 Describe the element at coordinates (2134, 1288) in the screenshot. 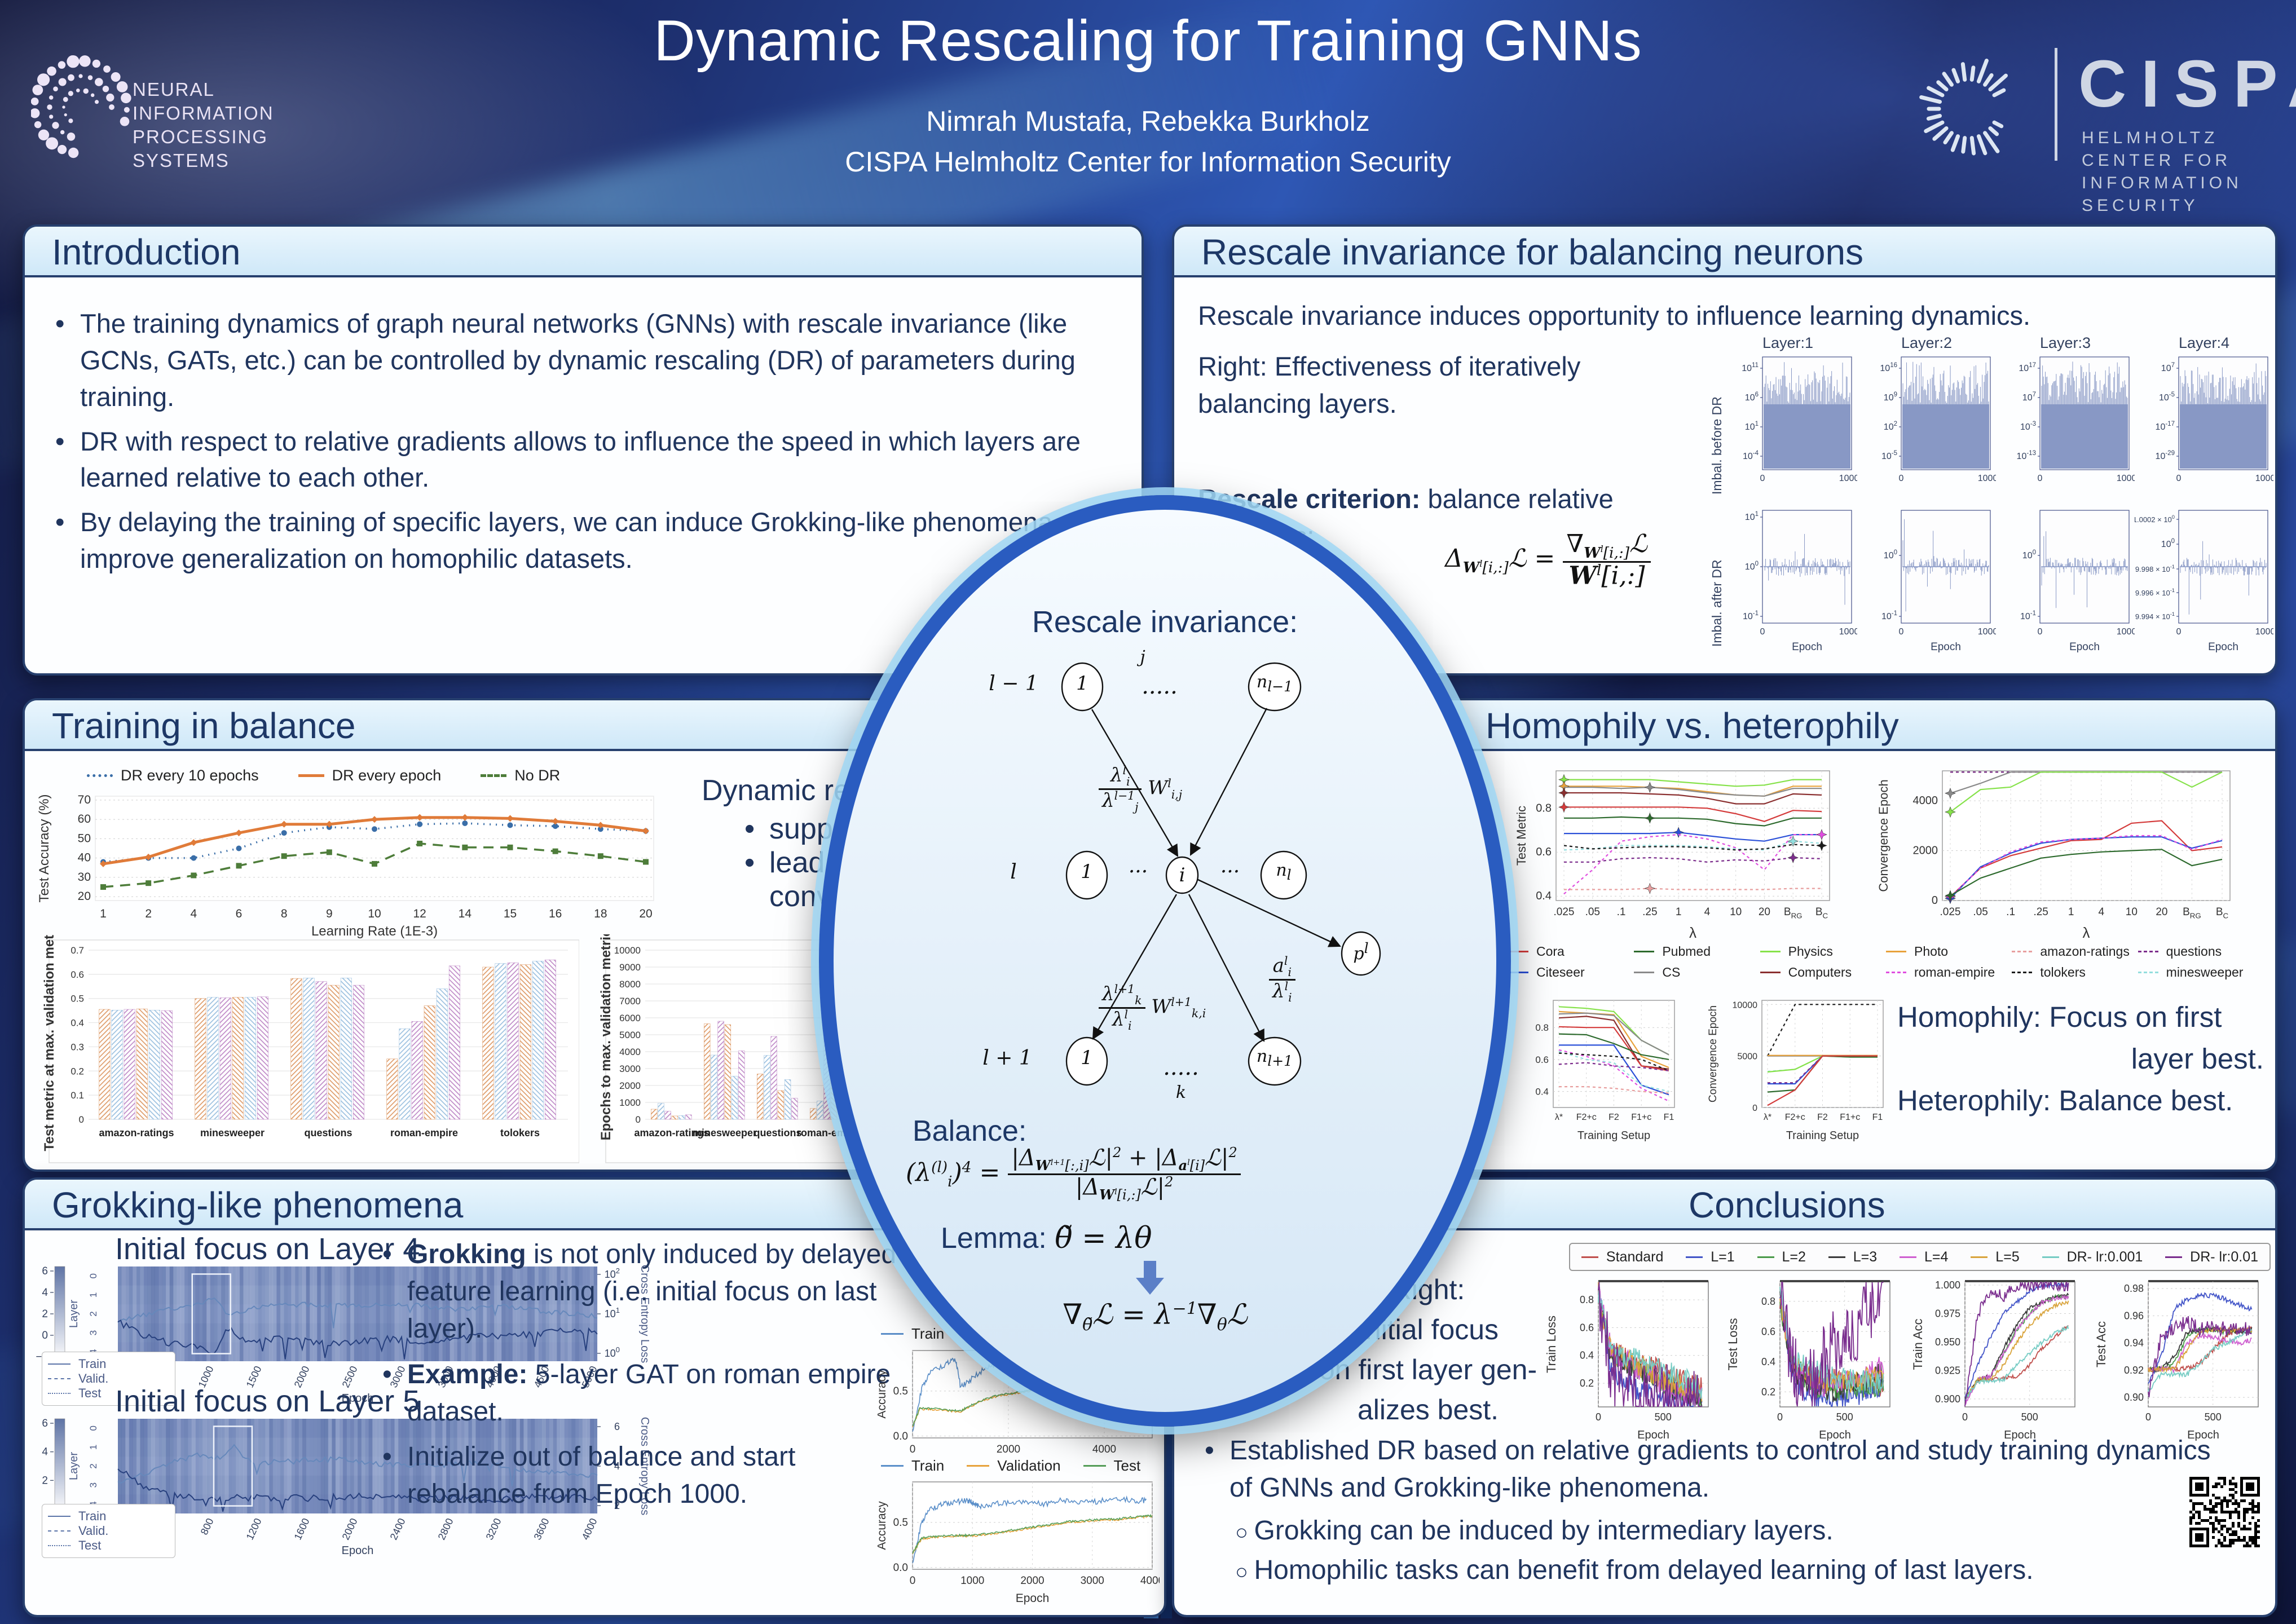

I see `svg-text: 0.98` at that location.